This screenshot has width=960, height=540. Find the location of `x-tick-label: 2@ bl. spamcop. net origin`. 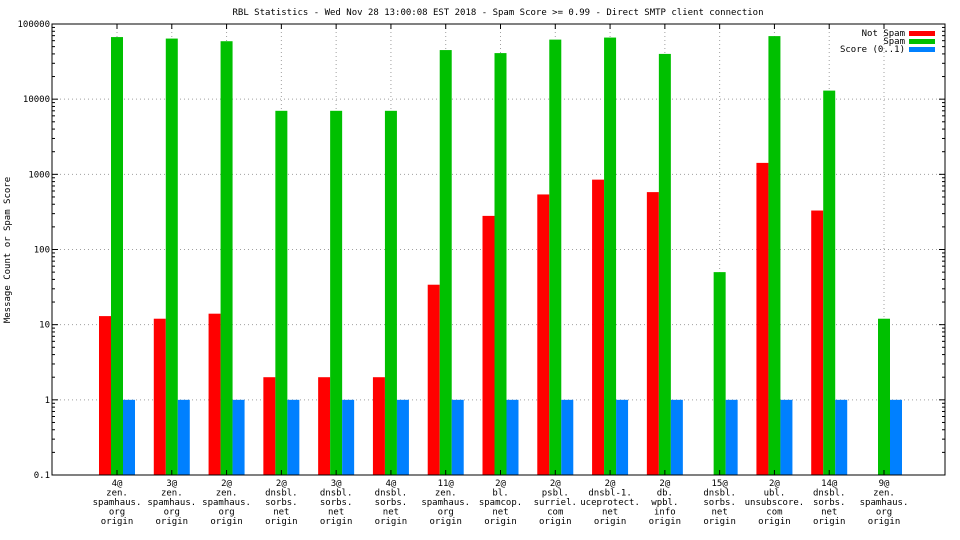

x-tick-label: 2@ bl. spamcop. net origin is located at coordinates (500, 503).